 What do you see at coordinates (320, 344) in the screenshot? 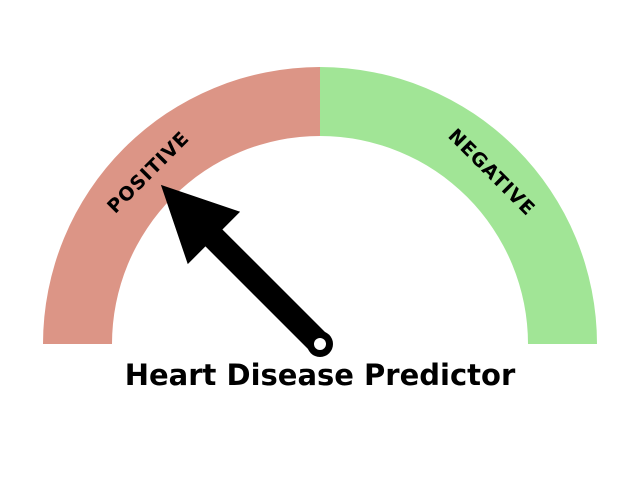
I see `needle-pivot-dot` at bounding box center [320, 344].